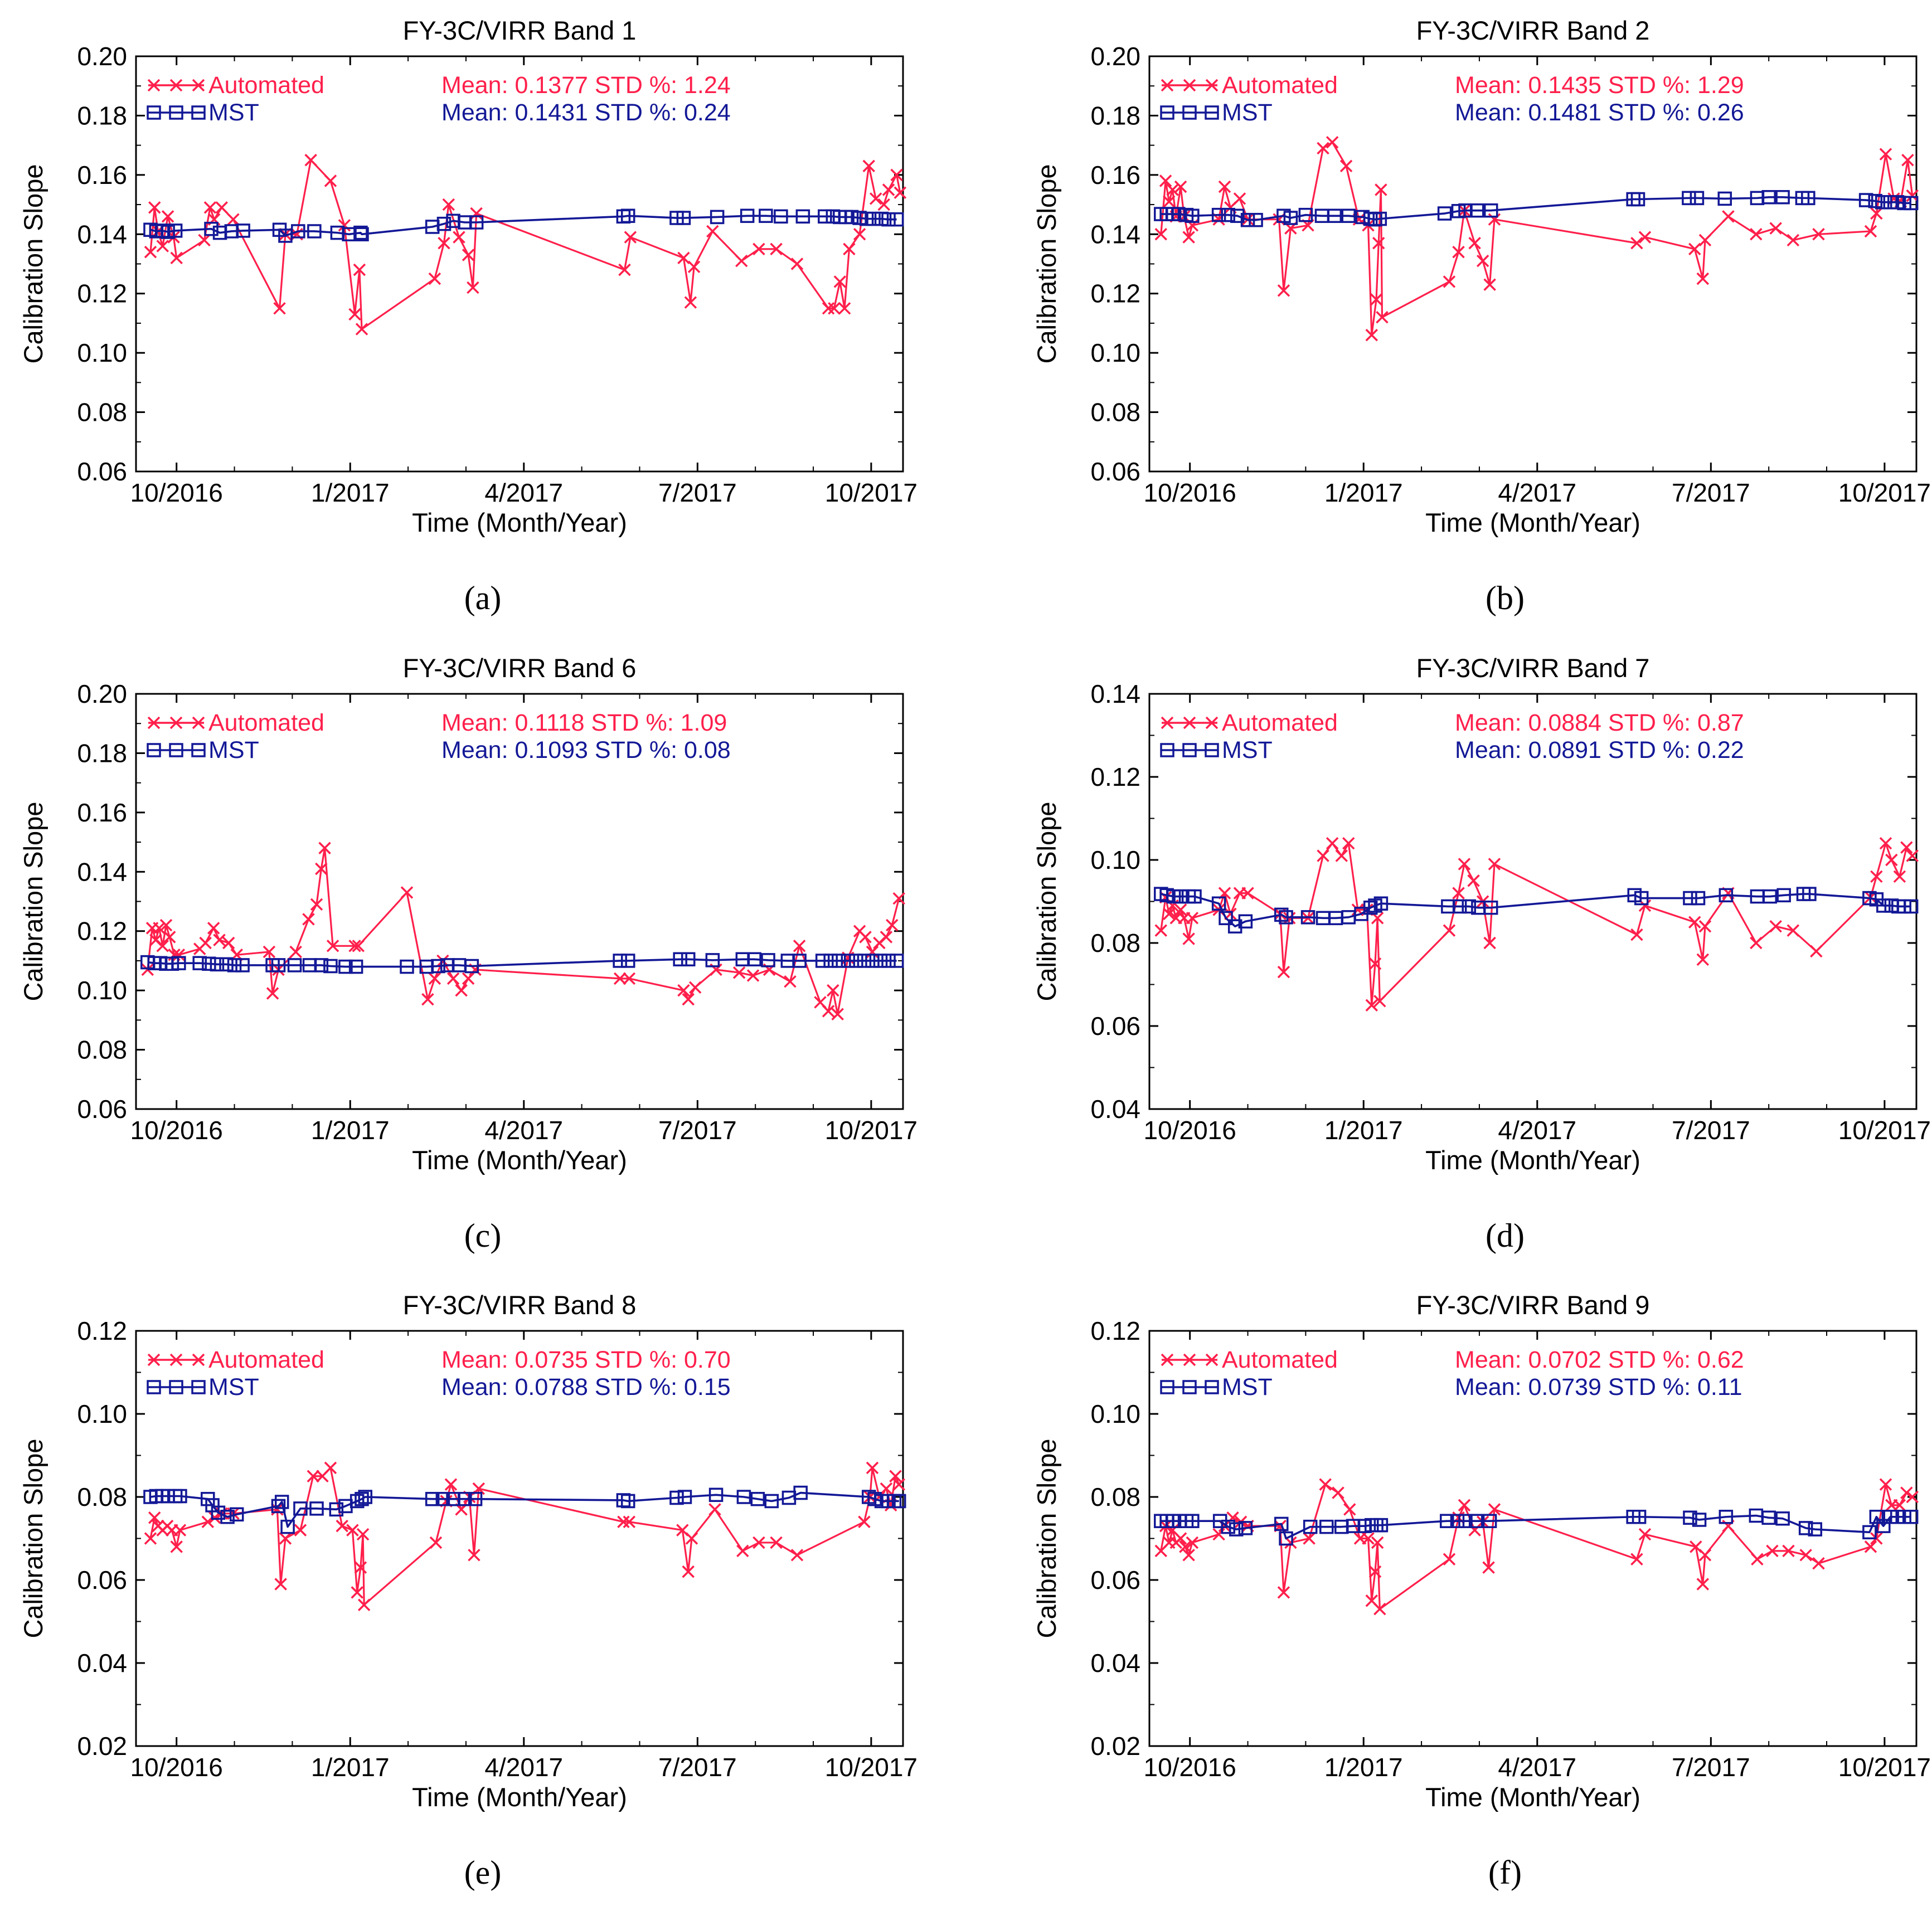 This screenshot has width=1932, height=1906. I want to click on legend-automated-label: Automated, so click(1280, 85).